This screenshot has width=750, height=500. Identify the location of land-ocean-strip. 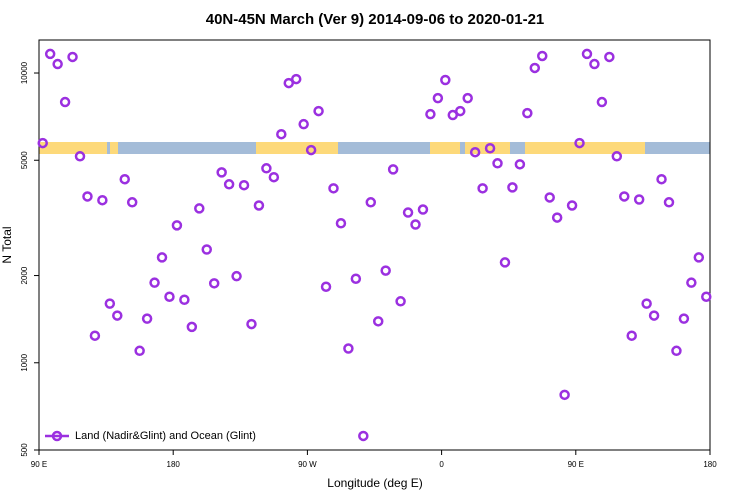
(374, 148).